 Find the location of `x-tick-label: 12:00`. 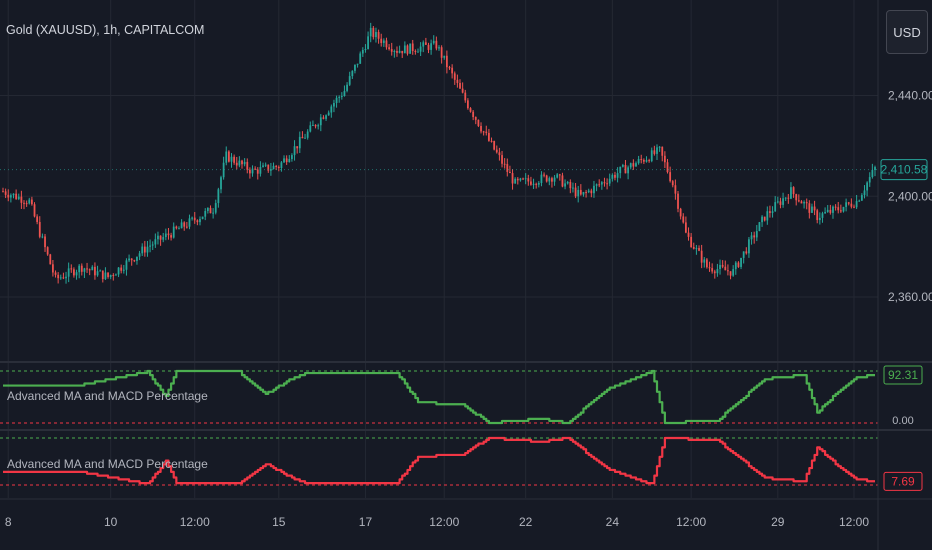

x-tick-label: 12:00 is located at coordinates (691, 522).